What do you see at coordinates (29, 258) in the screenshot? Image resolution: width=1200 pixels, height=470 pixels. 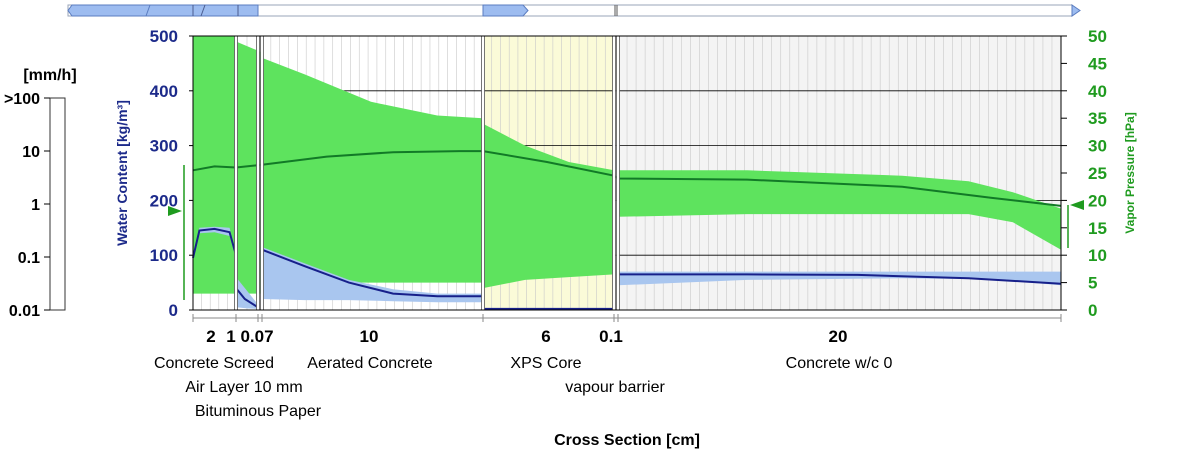 I see `rain-tick-label: 0.1` at bounding box center [29, 258].